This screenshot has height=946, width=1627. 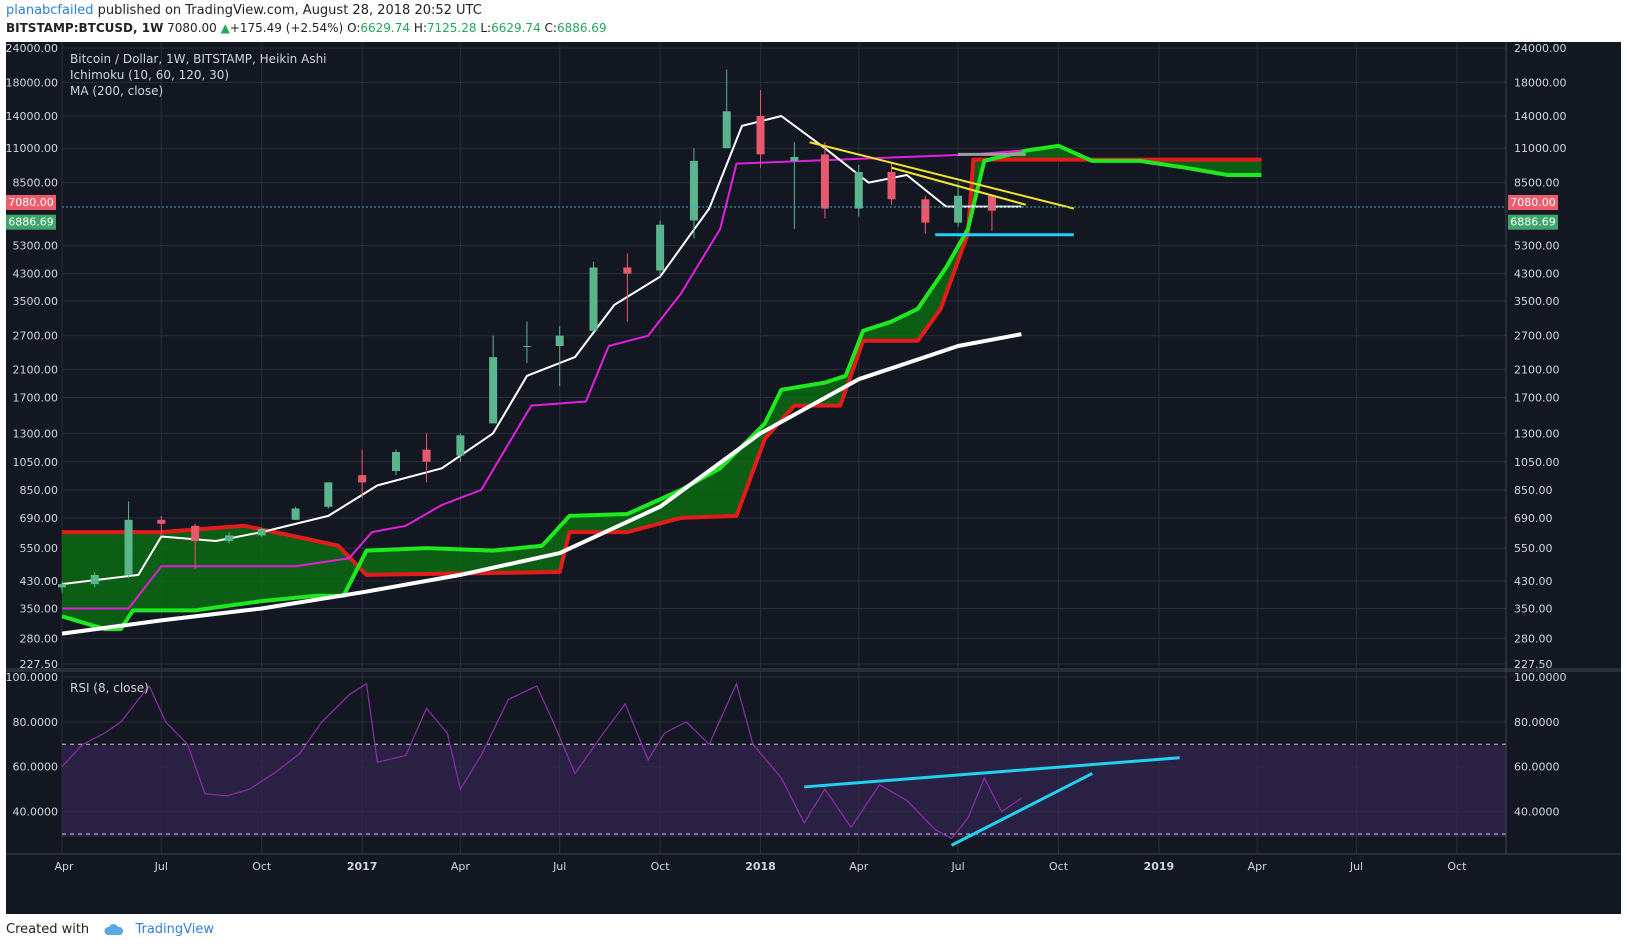 What do you see at coordinates (36, 274) in the screenshot?
I see `y-tick-label-left: 4300.00` at bounding box center [36, 274].